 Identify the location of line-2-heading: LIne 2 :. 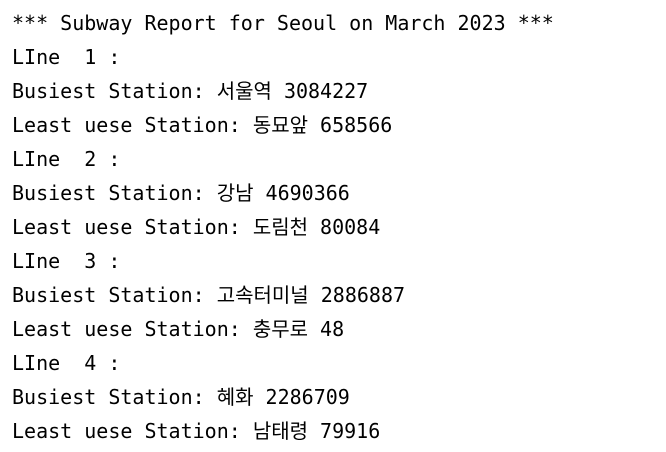
(66, 159).